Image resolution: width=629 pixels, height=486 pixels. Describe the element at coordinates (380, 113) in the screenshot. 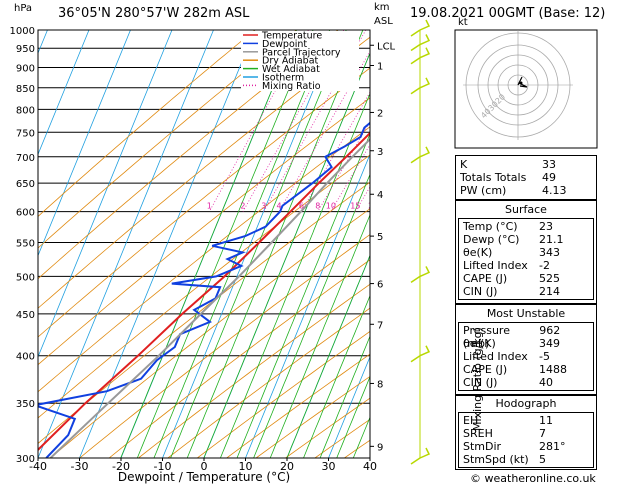

I see `km-tick-label: 2` at that location.